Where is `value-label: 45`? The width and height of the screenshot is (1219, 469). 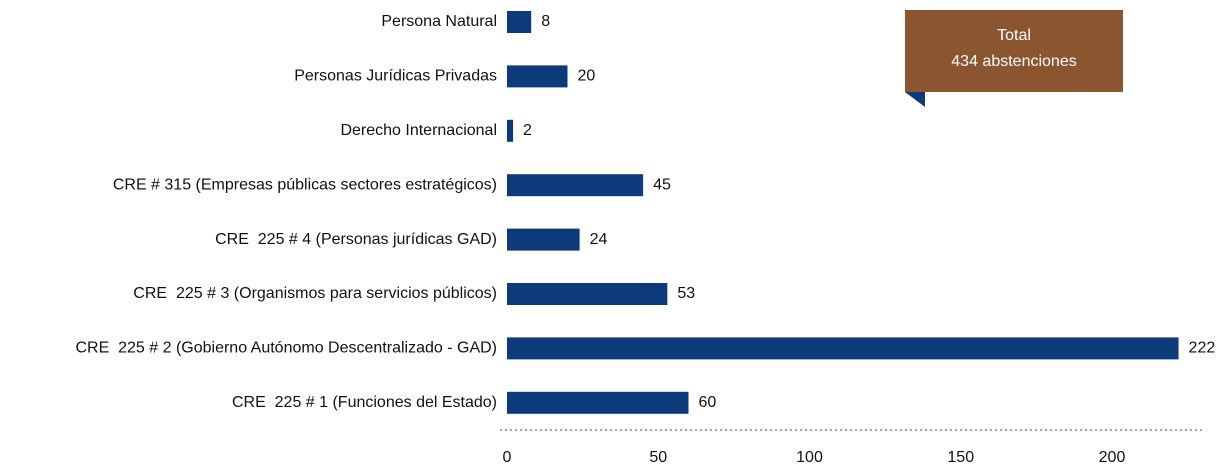
value-label: 45 is located at coordinates (662, 184).